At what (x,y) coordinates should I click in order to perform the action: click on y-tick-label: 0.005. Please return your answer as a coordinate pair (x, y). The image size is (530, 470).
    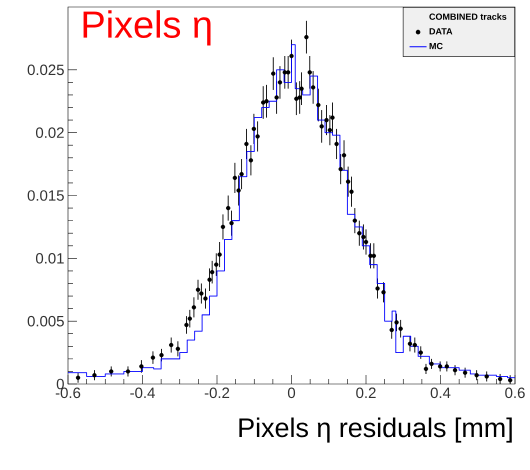
    Looking at the image, I should click on (46, 321).